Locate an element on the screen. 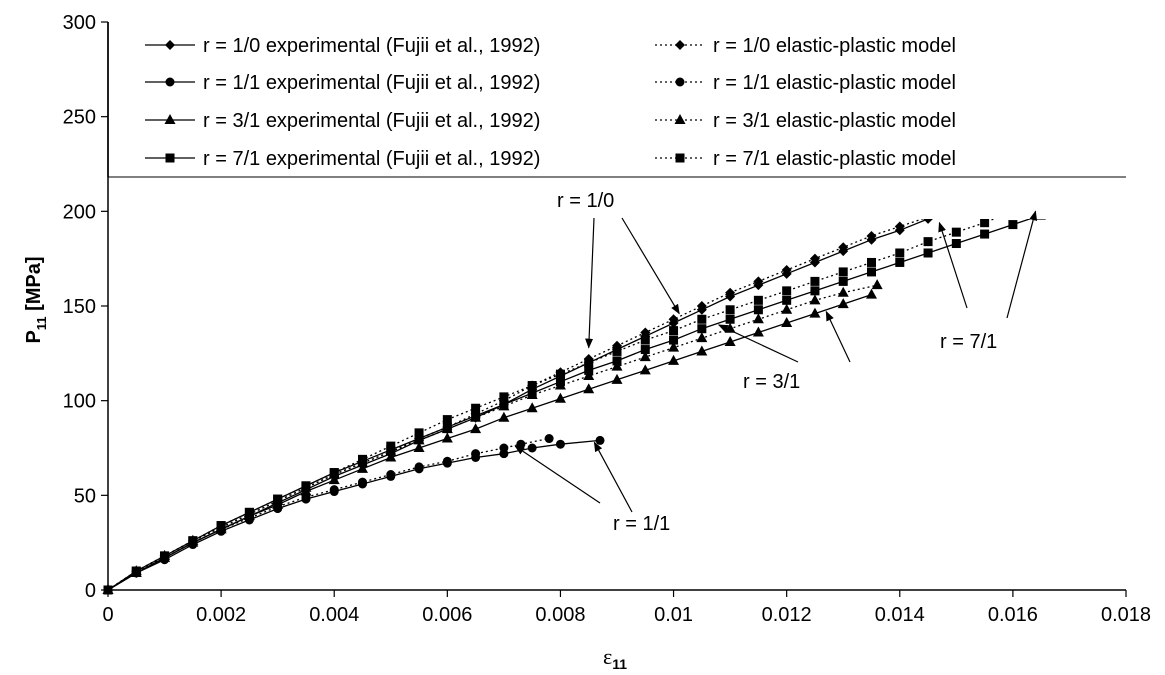  annotation: r = 1/1 is located at coordinates (592, 488).